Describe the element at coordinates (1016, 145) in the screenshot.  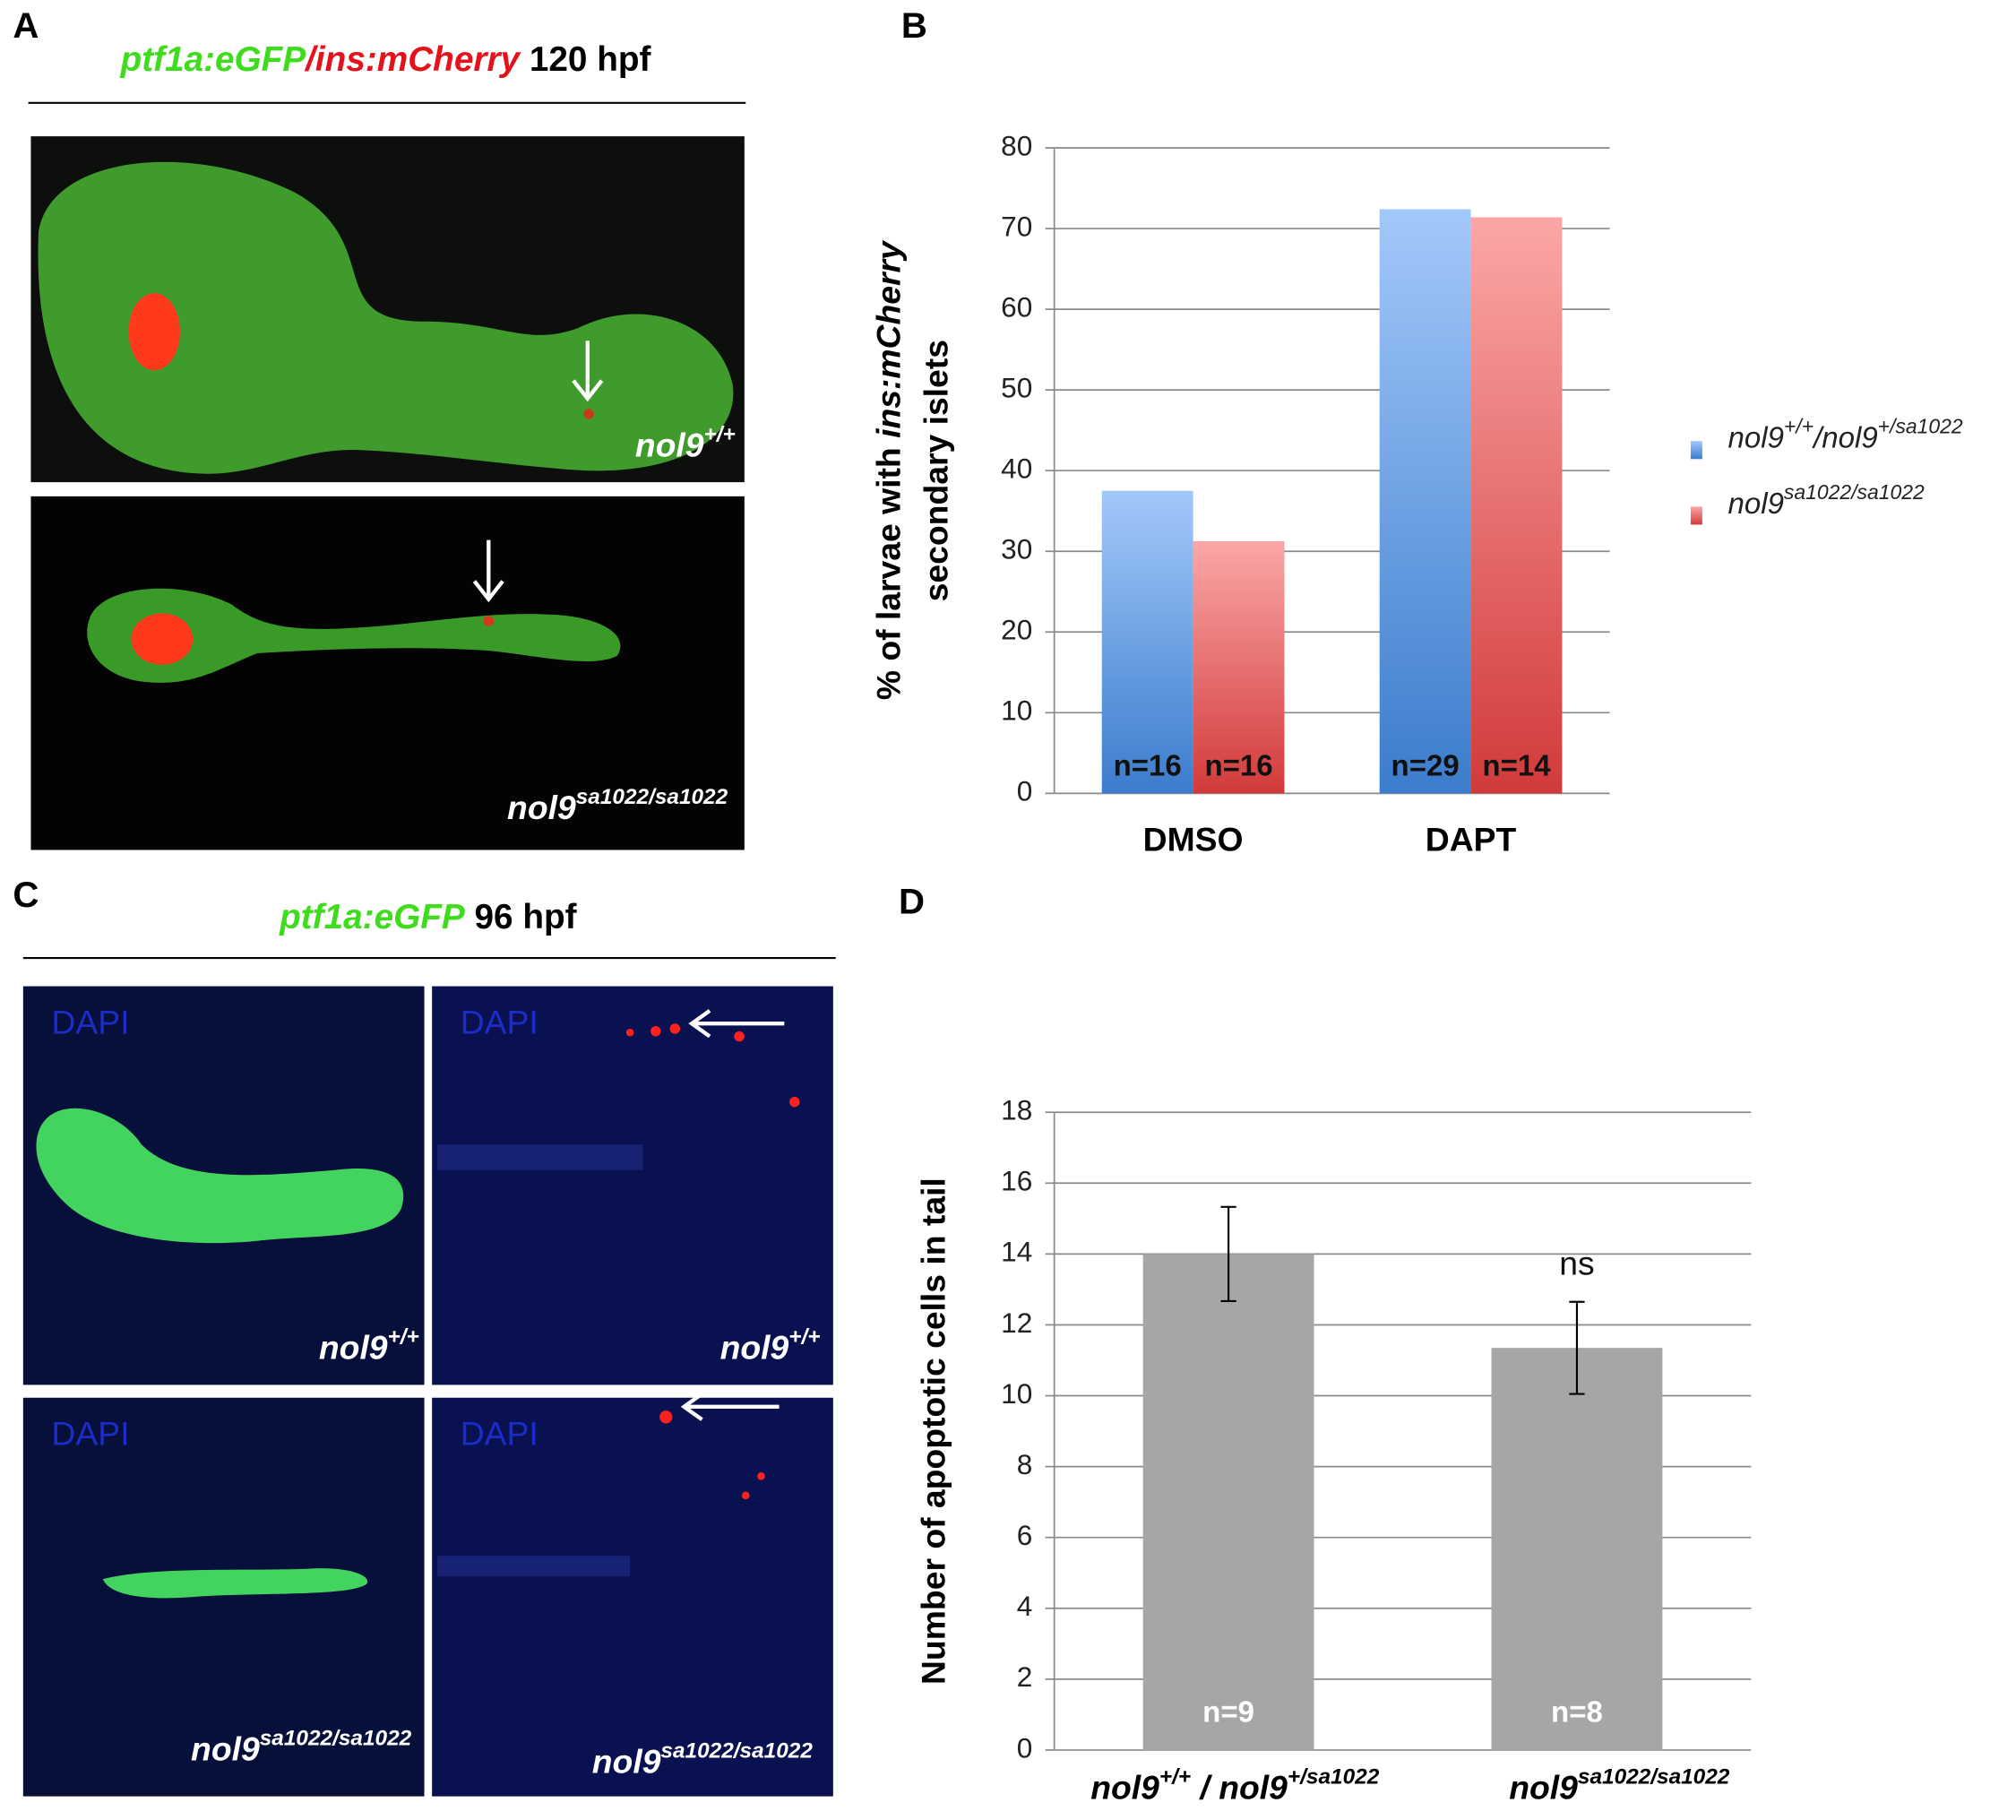
I see `y-tick-label: 80` at that location.